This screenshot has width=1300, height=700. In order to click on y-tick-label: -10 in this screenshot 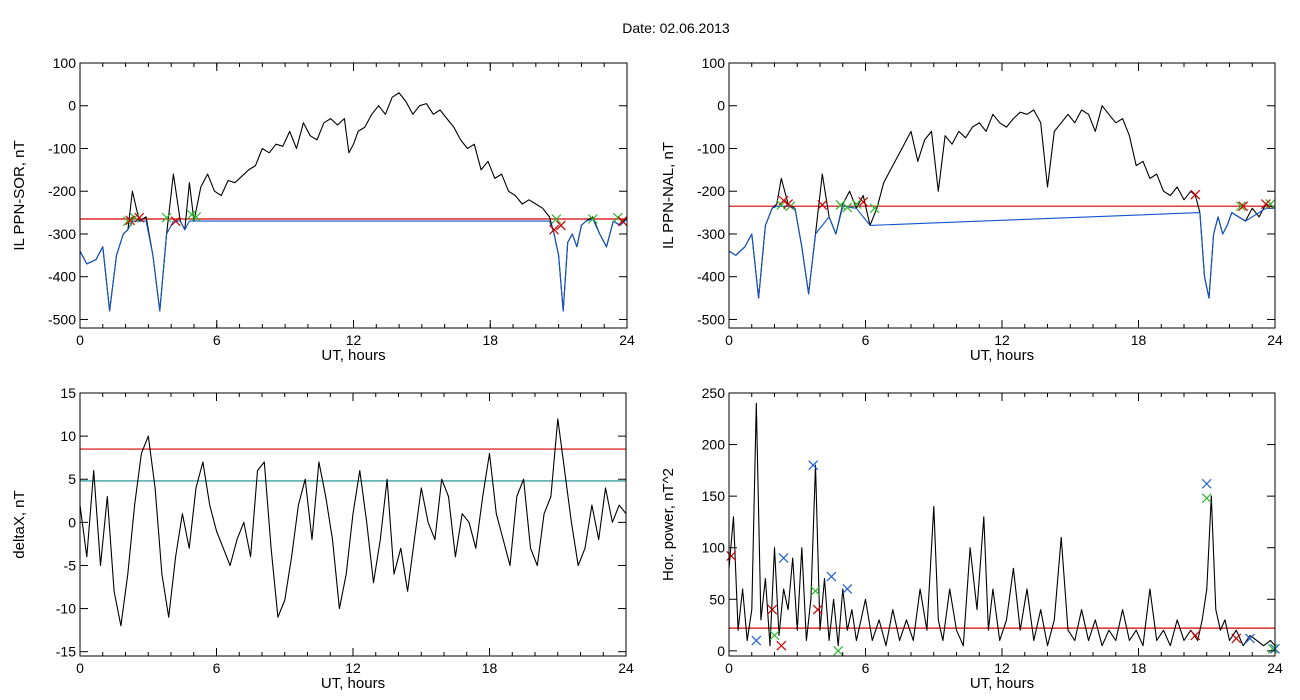, I will do `click(66, 609)`.